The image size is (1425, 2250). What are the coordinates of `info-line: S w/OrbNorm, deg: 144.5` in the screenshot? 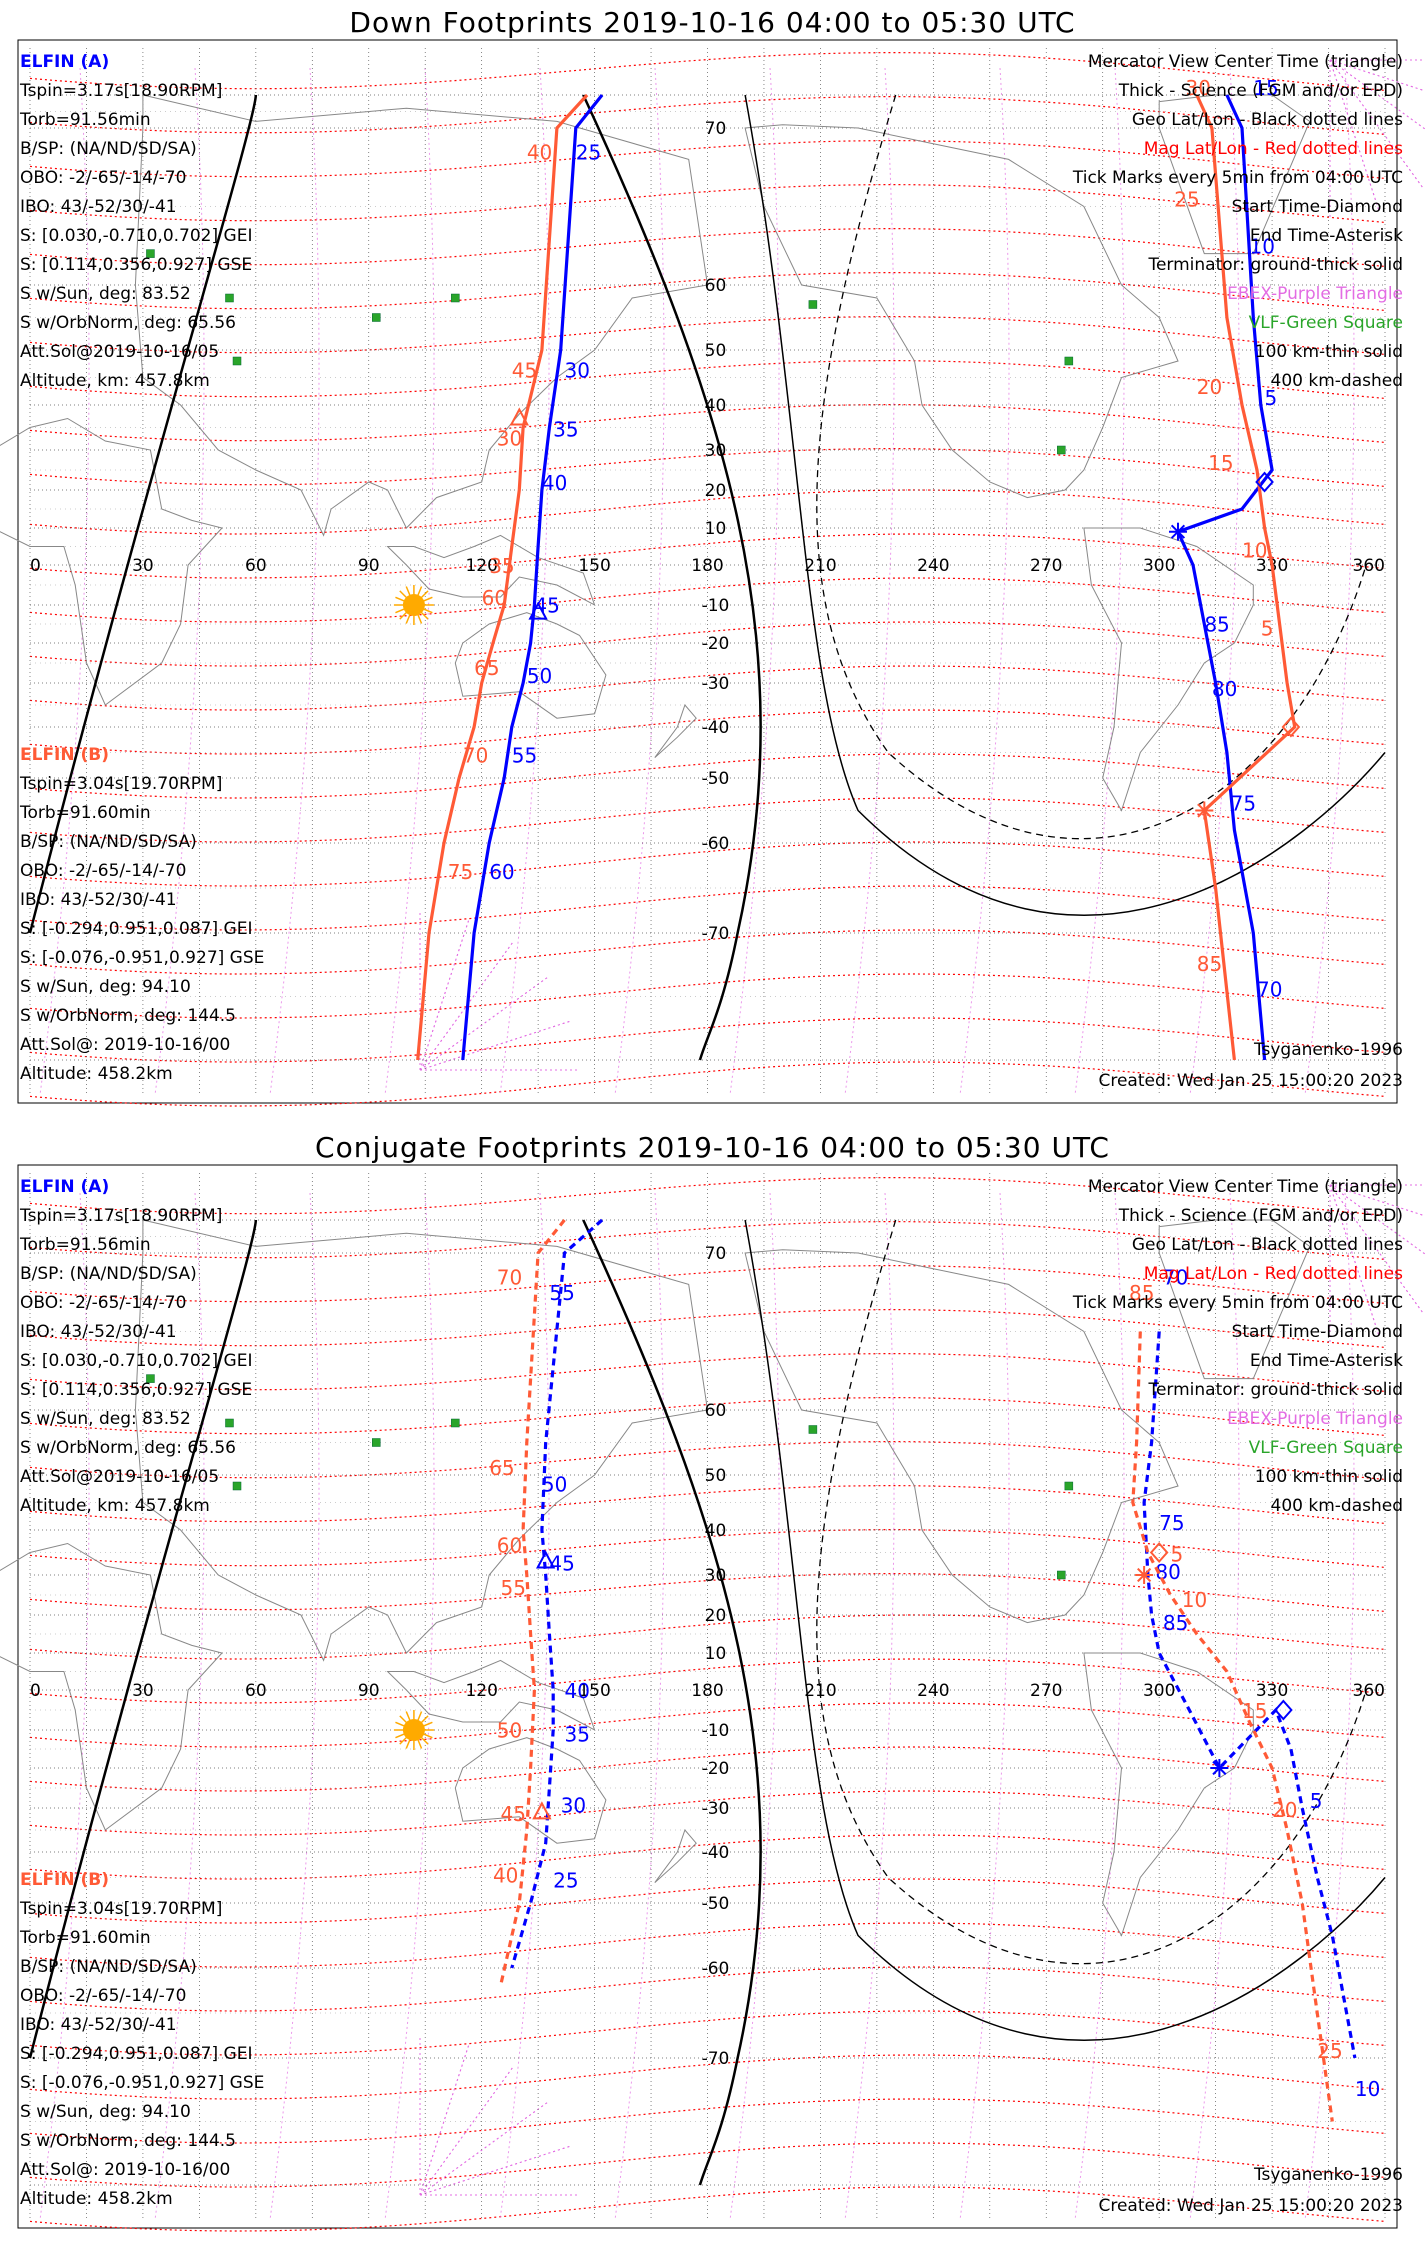 It's located at (128, 2141).